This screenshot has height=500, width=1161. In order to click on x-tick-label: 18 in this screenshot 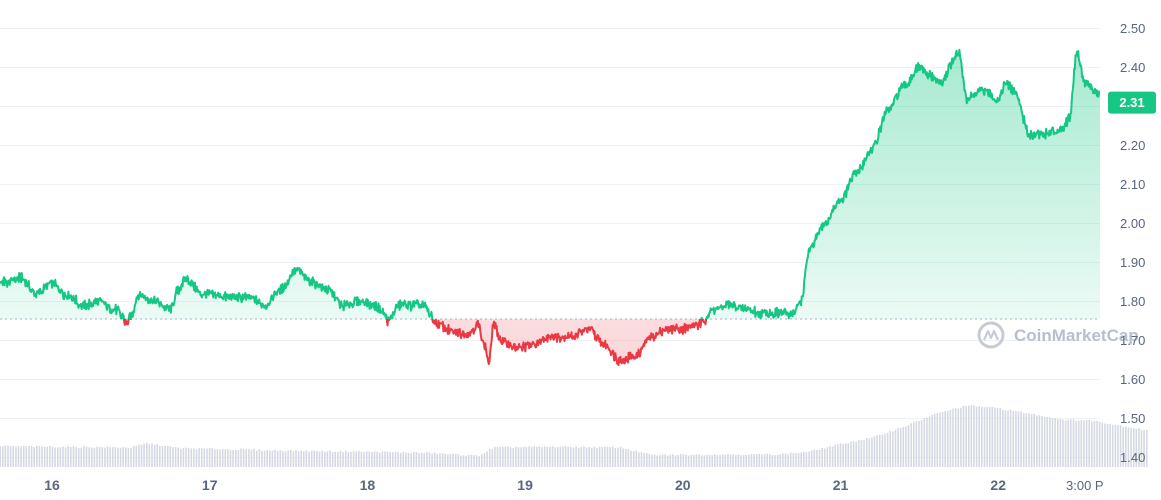, I will do `click(368, 485)`.